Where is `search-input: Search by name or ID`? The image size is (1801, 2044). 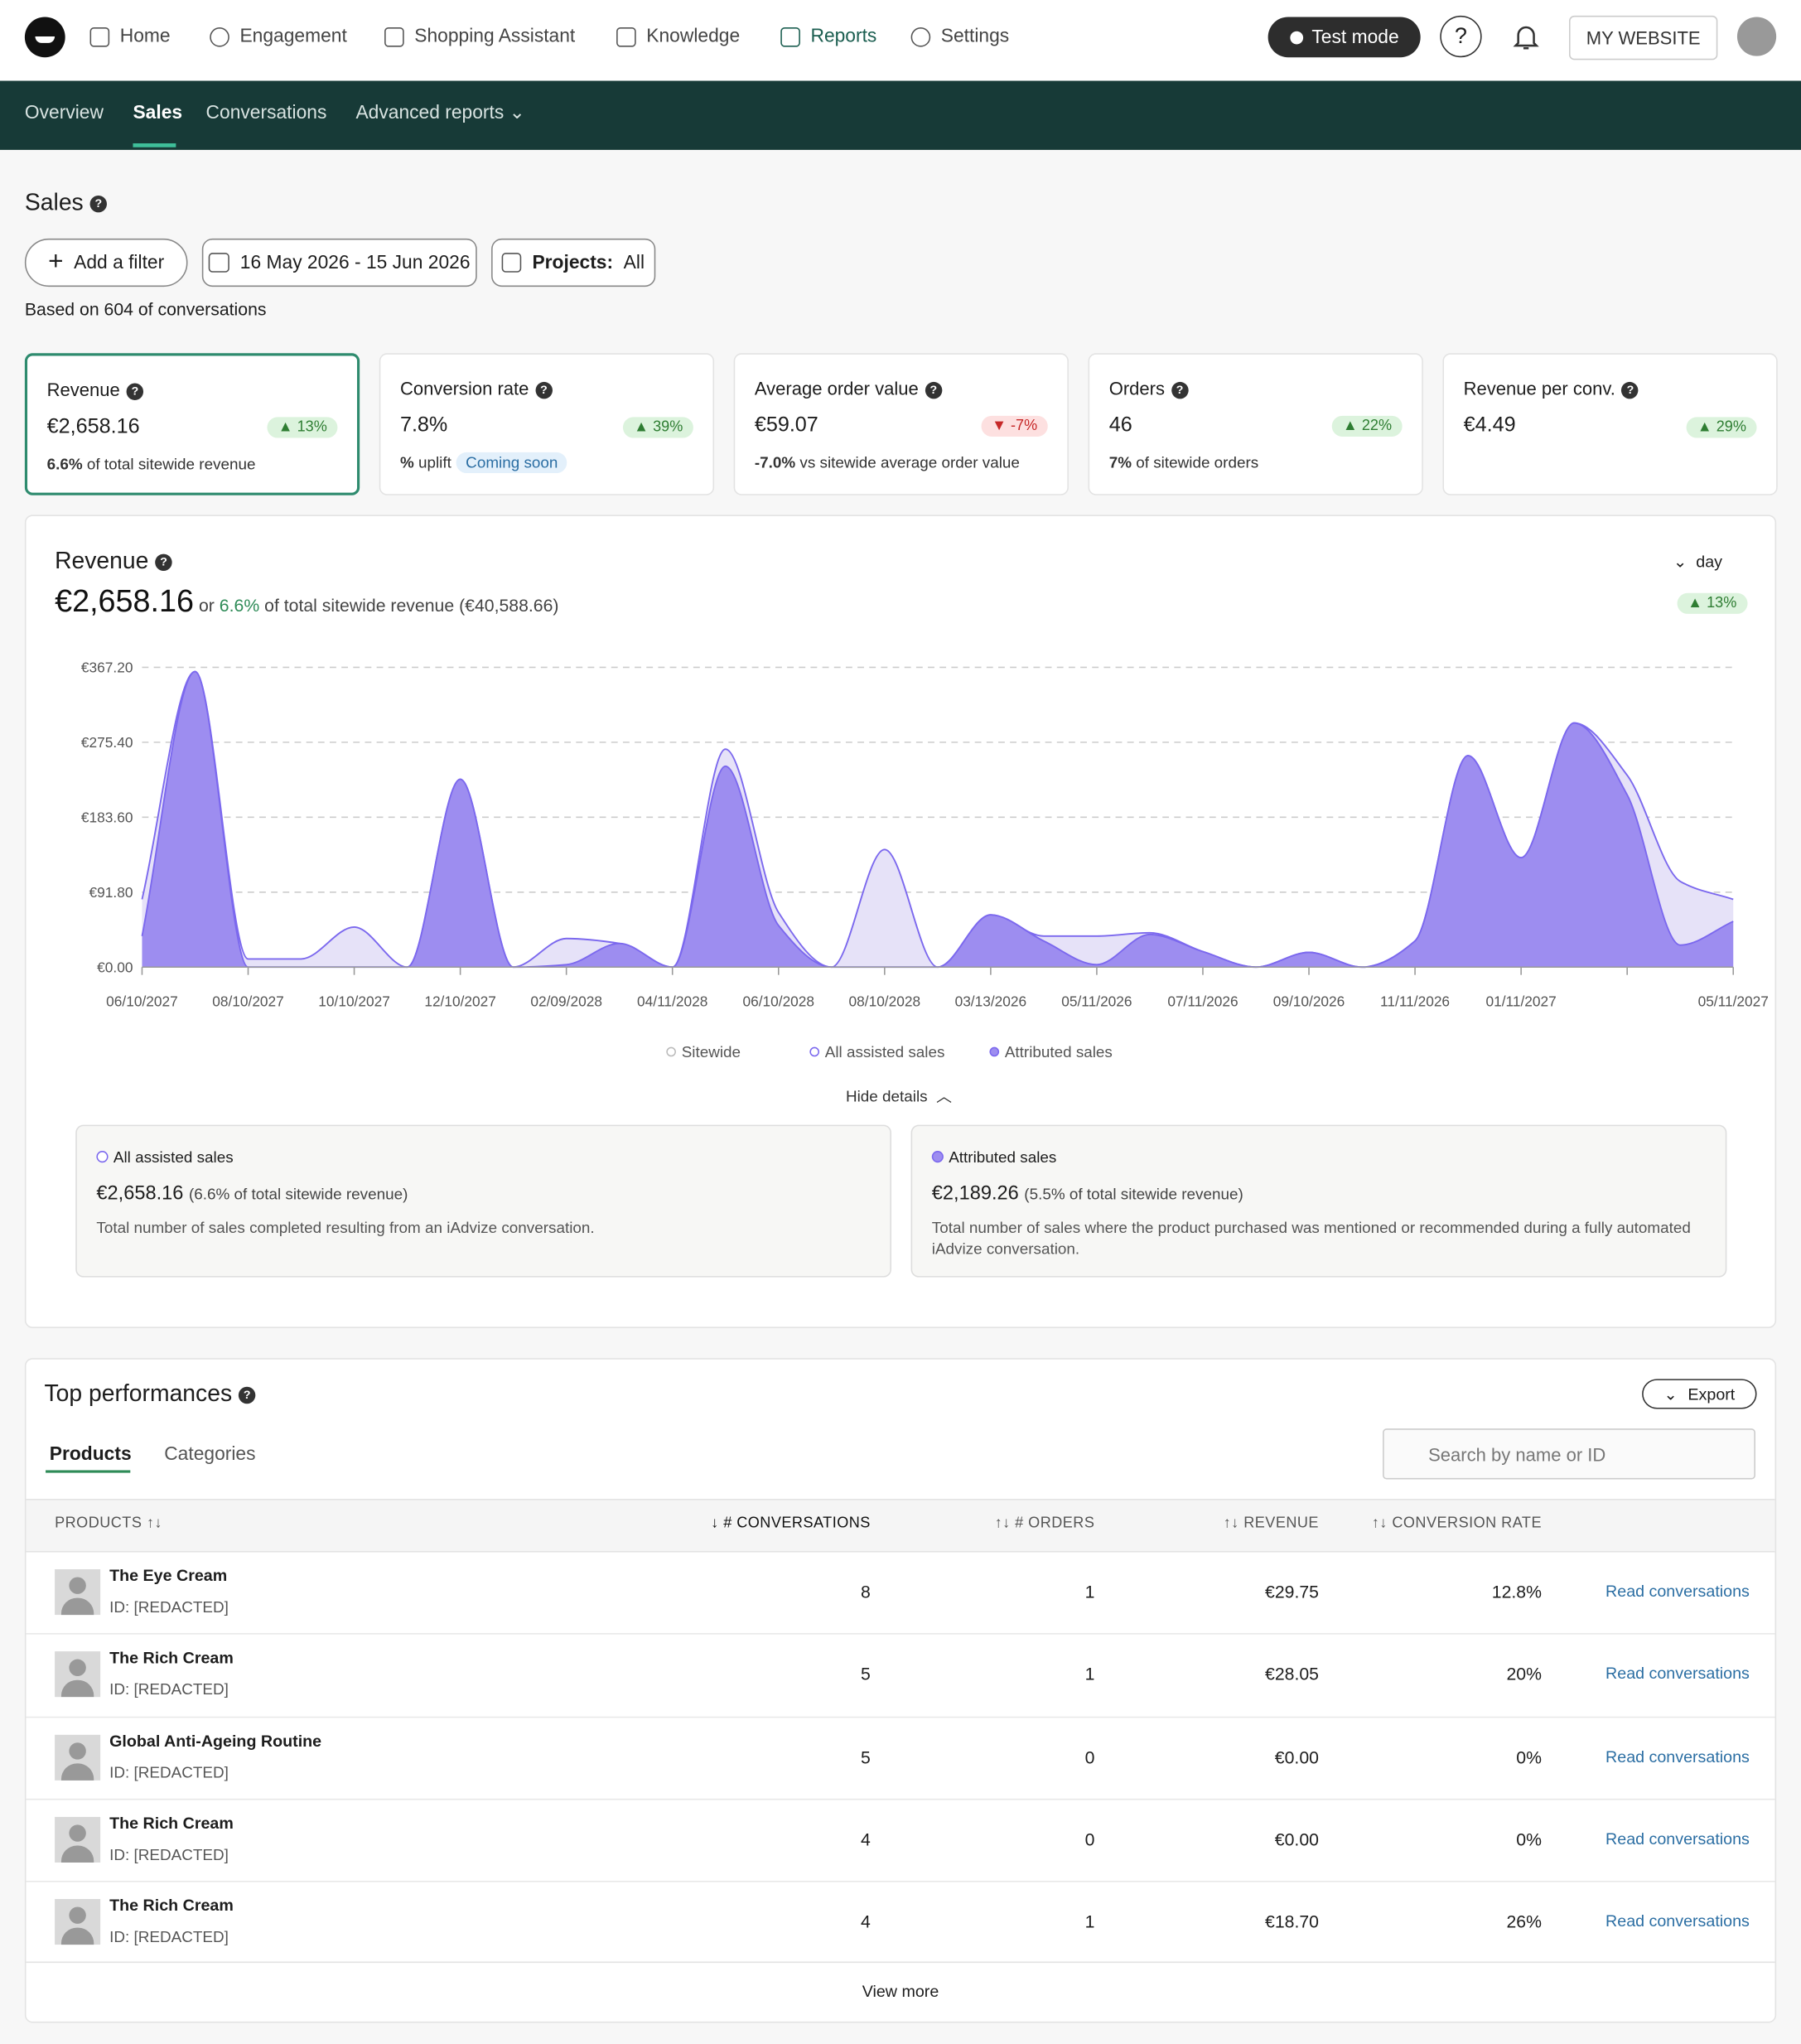
search-input: Search by name or ID is located at coordinates (1569, 1454).